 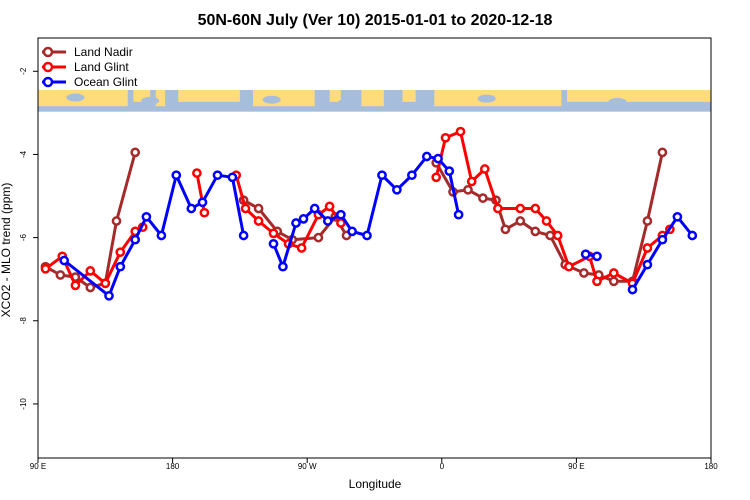 What do you see at coordinates (442, 466) in the screenshot?
I see `x-tick-label: 0` at bounding box center [442, 466].